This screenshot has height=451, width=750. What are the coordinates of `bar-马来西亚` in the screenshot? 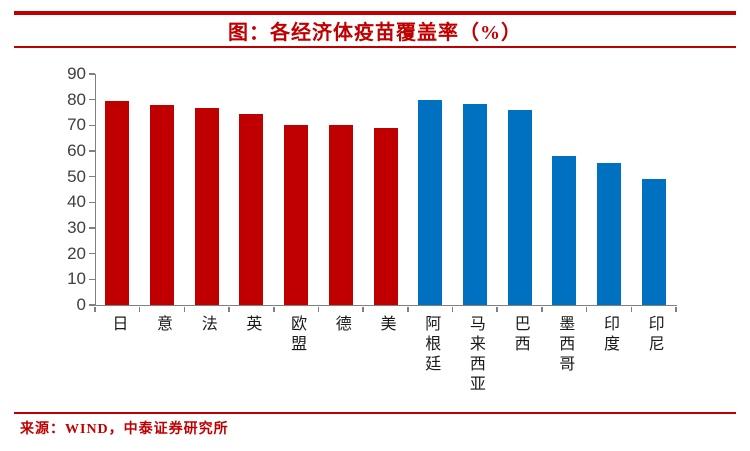 It's located at (474, 204).